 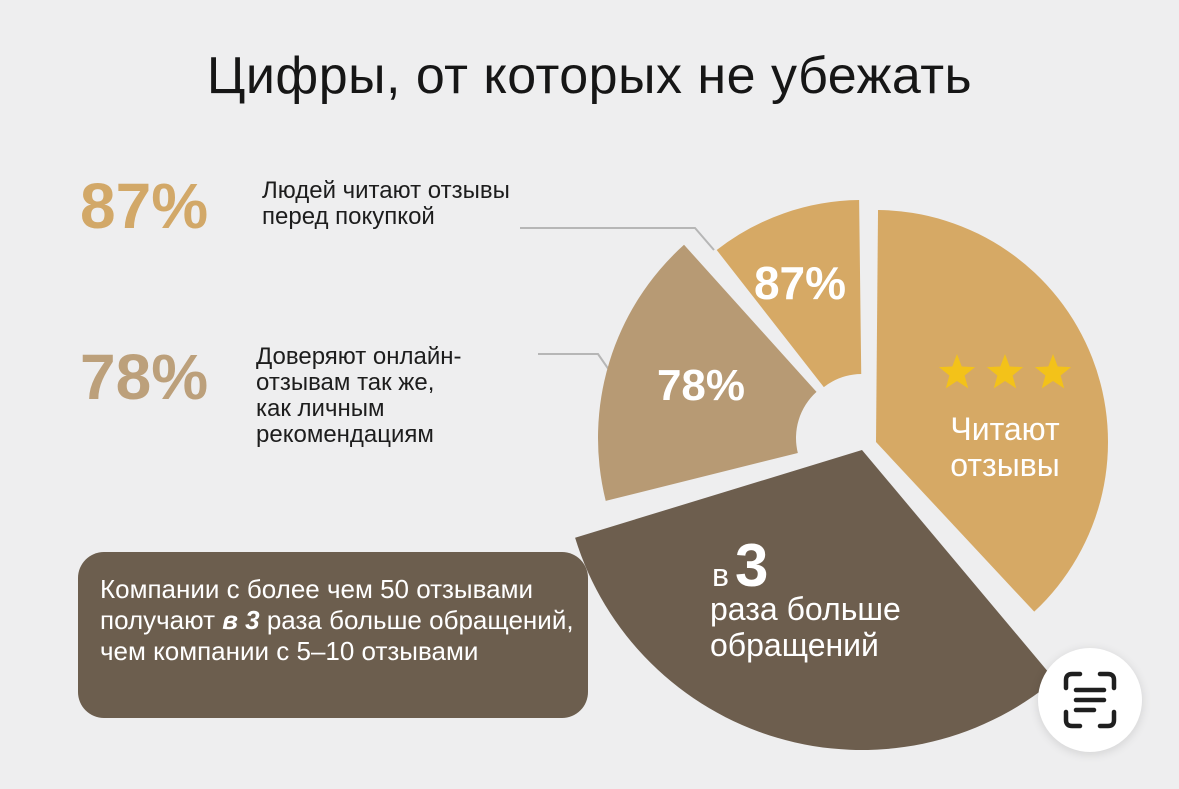 What do you see at coordinates (589, 76) in the screenshot?
I see `page-title: Цифры, от которых не убежать` at bounding box center [589, 76].